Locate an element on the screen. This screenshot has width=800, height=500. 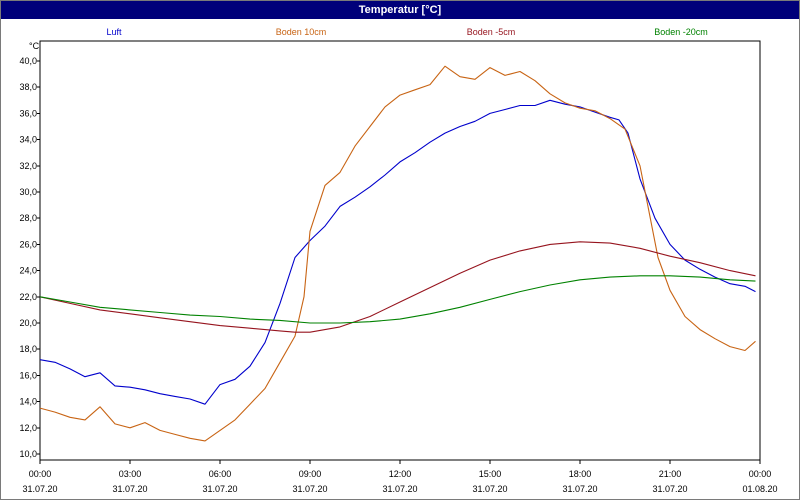
y-tick-label: 24,0 is located at coordinates (28, 271).